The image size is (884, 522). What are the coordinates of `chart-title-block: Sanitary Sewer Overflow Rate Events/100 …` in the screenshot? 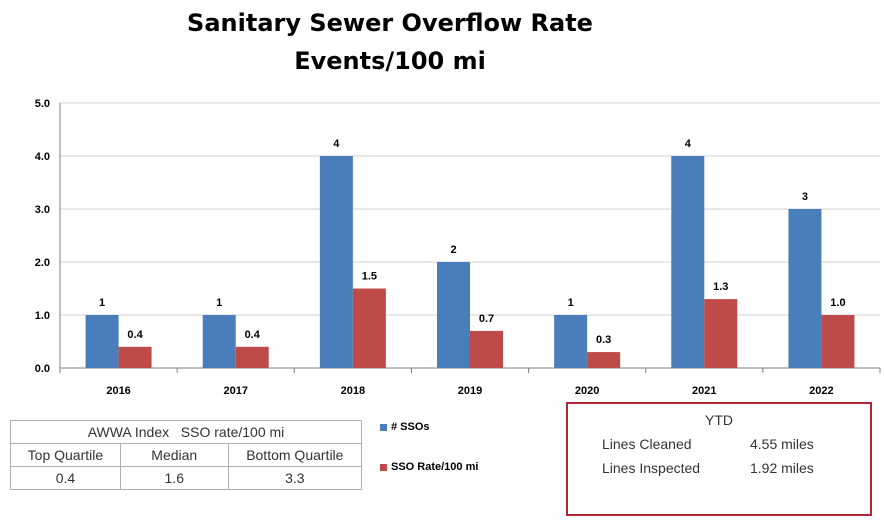 It's located at (390, 42).